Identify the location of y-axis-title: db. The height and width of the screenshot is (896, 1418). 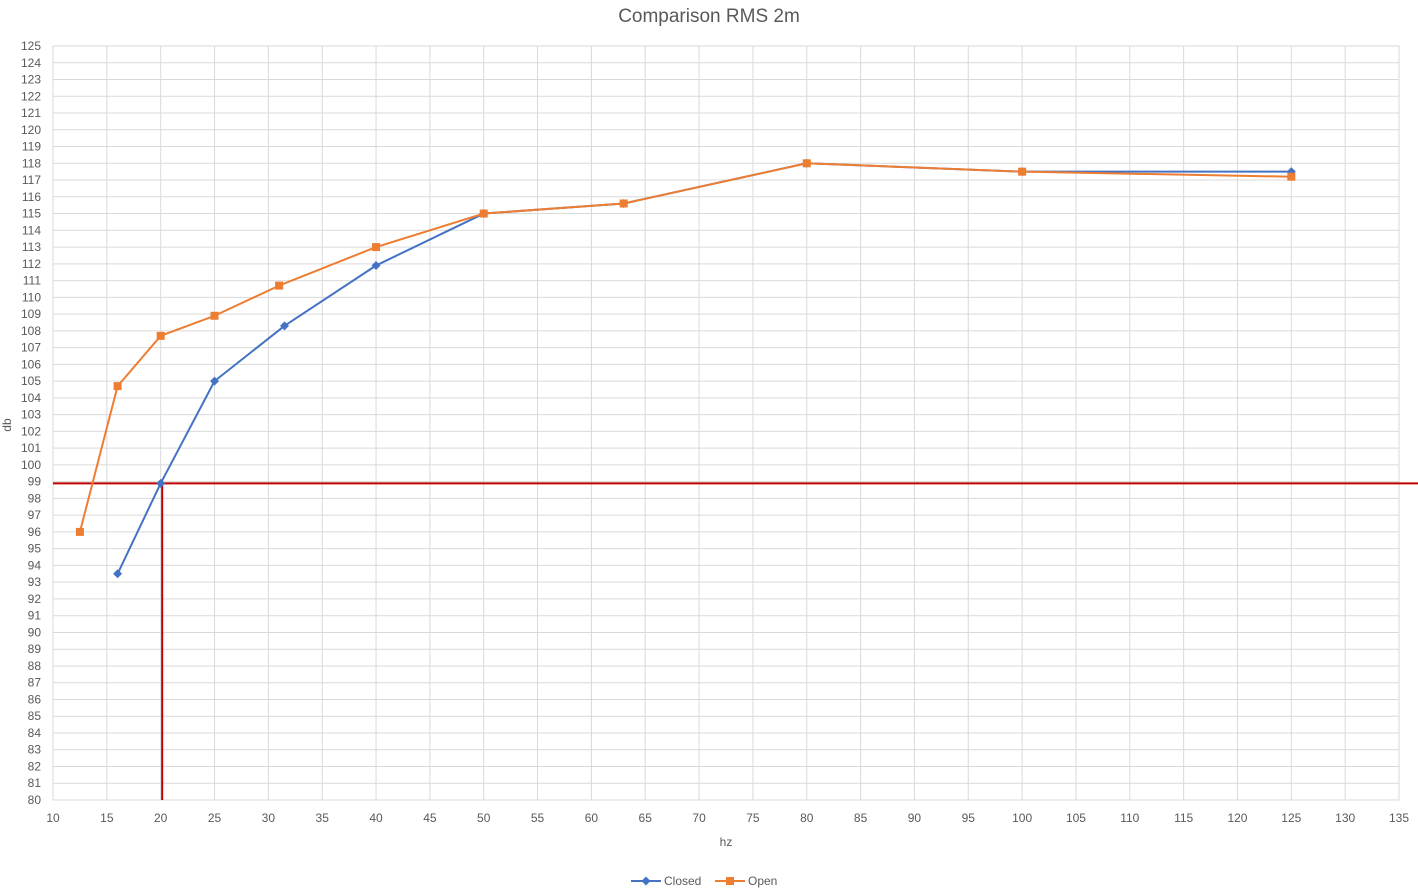
(7, 425).